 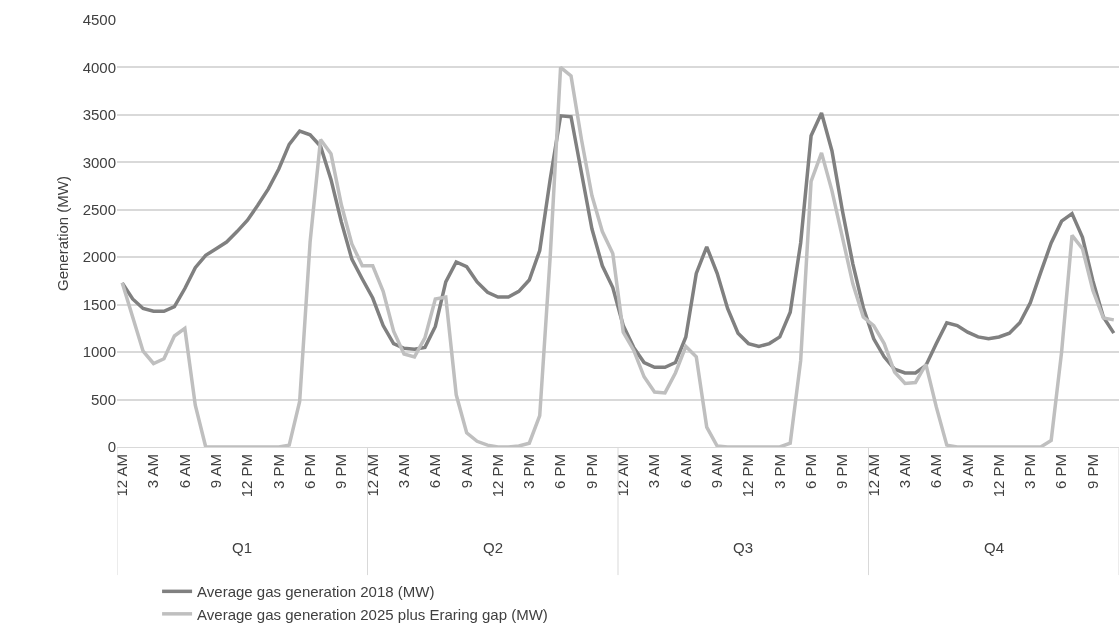 I want to click on y-tick-label: 4000, so click(x=99, y=67).